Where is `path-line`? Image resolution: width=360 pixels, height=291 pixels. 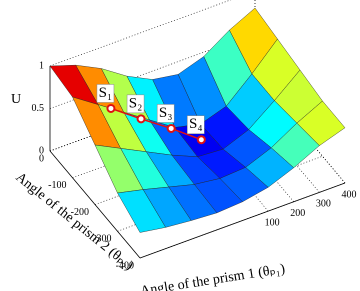 path-line is located at coordinates (156, 124).